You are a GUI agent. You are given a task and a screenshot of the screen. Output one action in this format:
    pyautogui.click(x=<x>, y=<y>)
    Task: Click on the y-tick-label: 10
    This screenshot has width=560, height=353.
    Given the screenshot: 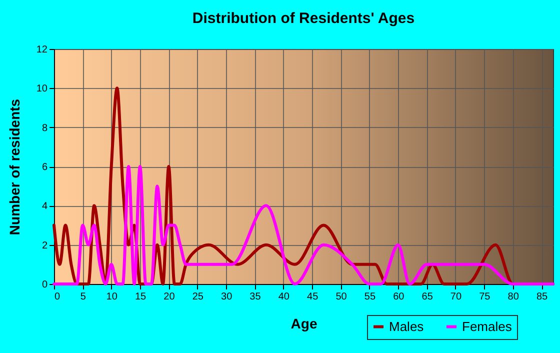 What is the action you would take?
    pyautogui.click(x=42, y=89)
    